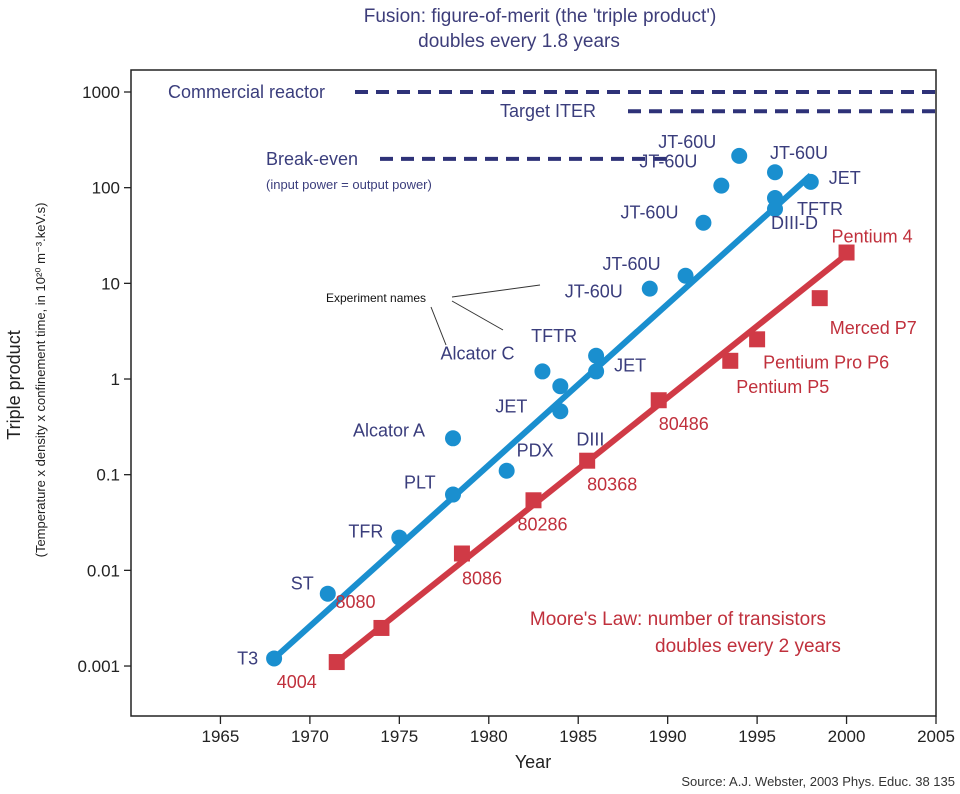 This screenshot has height=794, width=960. What do you see at coordinates (826, 362) in the screenshot?
I see `moore-point-label: Pentium Pro P6` at bounding box center [826, 362].